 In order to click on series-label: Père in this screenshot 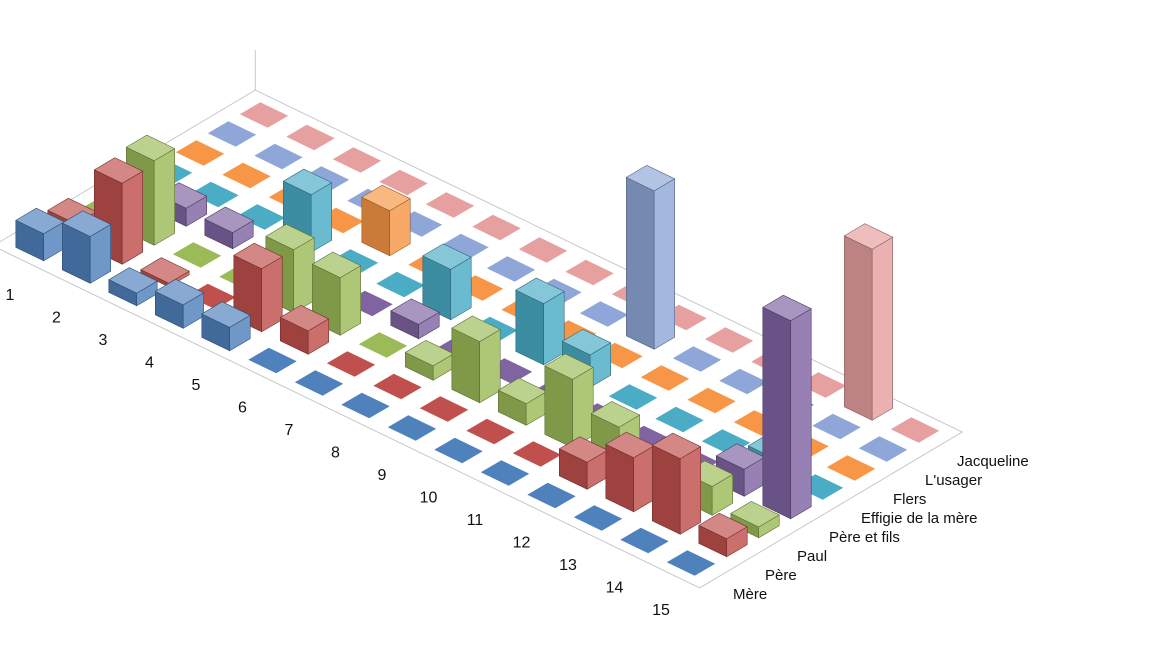, I will do `click(781, 575)`.